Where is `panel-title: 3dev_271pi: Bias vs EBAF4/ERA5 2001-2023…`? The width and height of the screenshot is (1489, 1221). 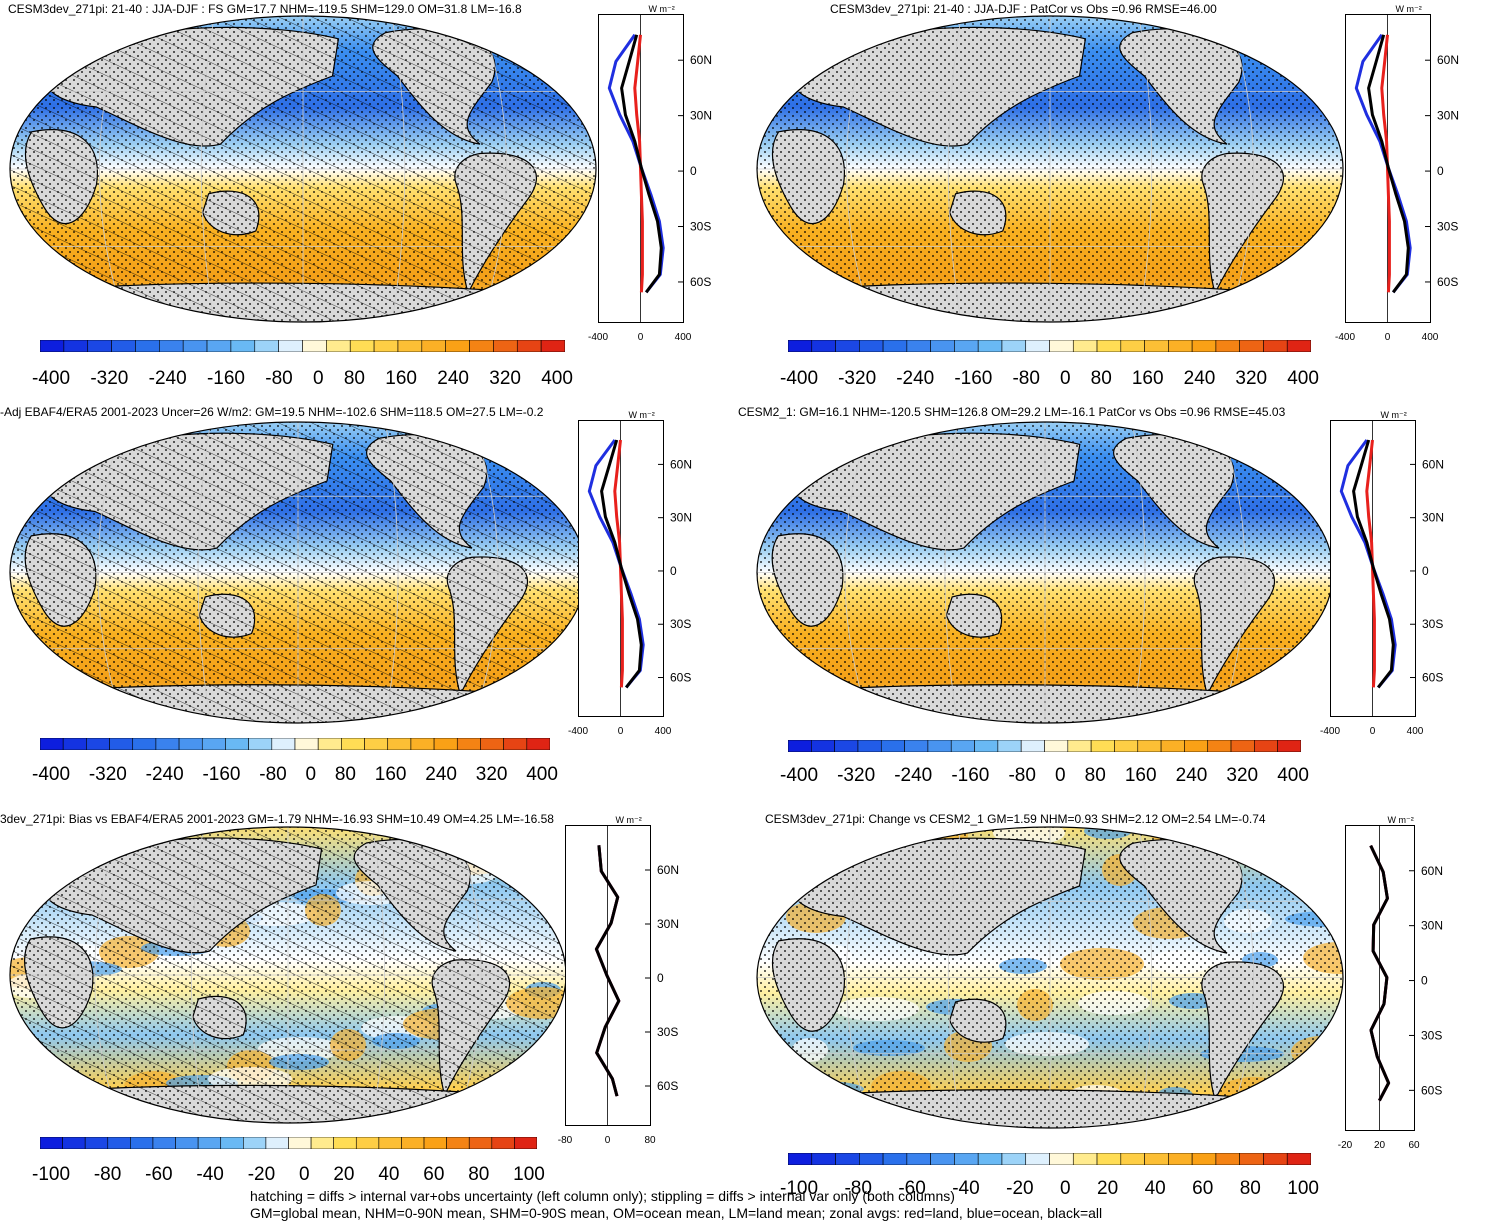
panel-title: 3dev_271pi: Bias vs EBAF4/ERA5 2001-2023… is located at coordinates (277, 819).